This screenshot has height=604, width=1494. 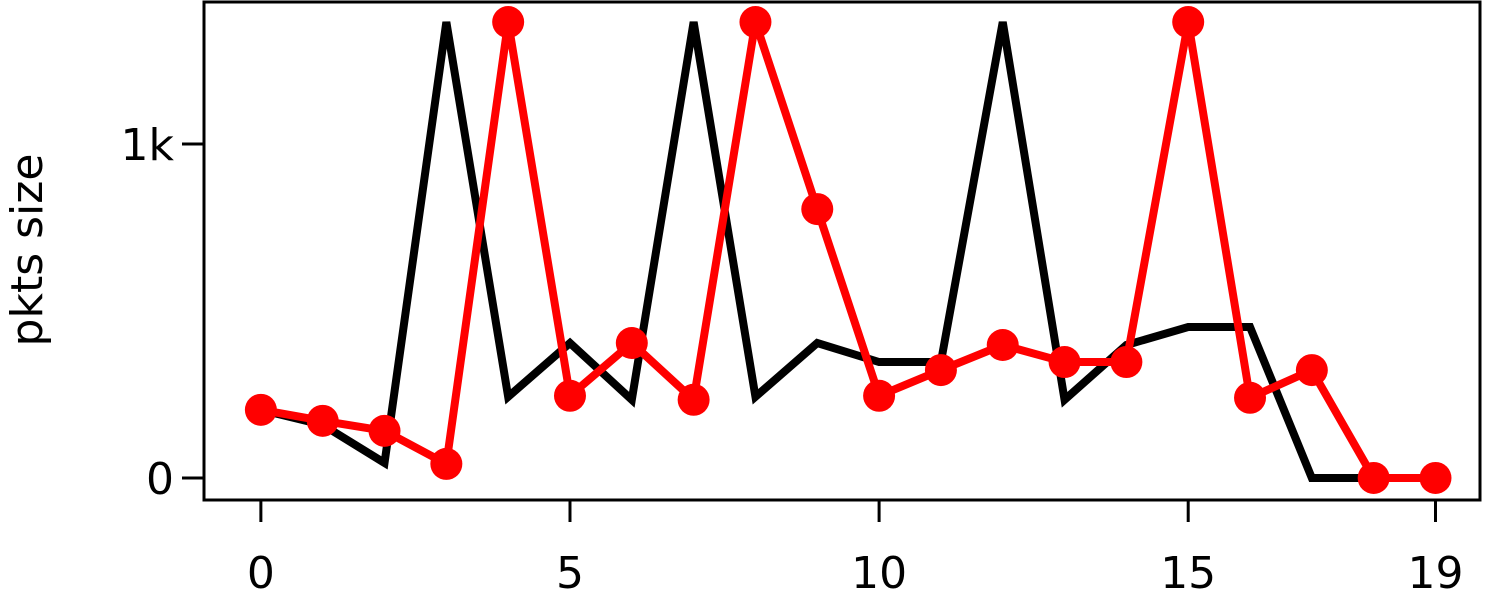 What do you see at coordinates (1188, 573) in the screenshot?
I see `x-tick-label: 15` at bounding box center [1188, 573].